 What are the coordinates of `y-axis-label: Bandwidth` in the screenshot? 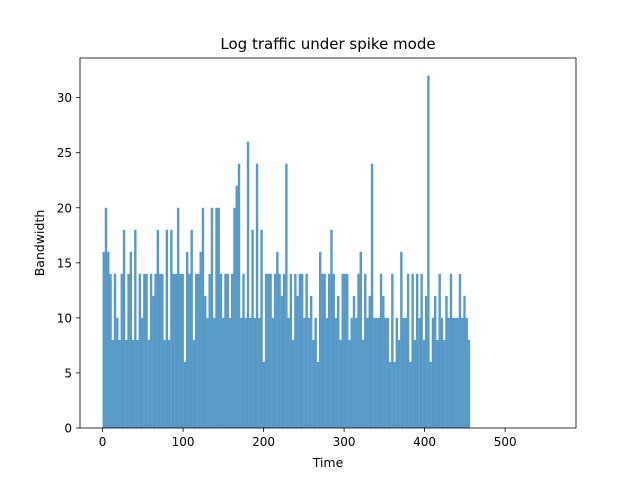 It's located at (39, 243).